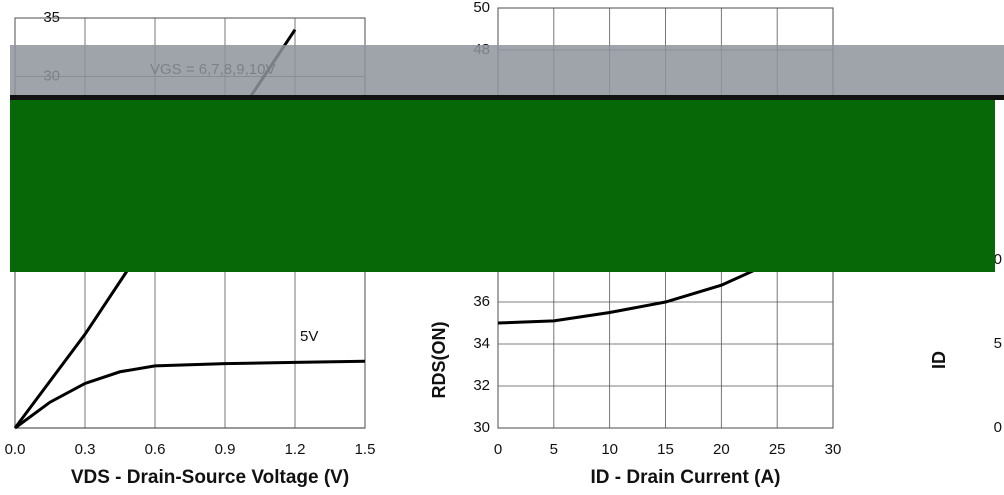  I want to click on y-tick-label: 35, so click(51, 17).